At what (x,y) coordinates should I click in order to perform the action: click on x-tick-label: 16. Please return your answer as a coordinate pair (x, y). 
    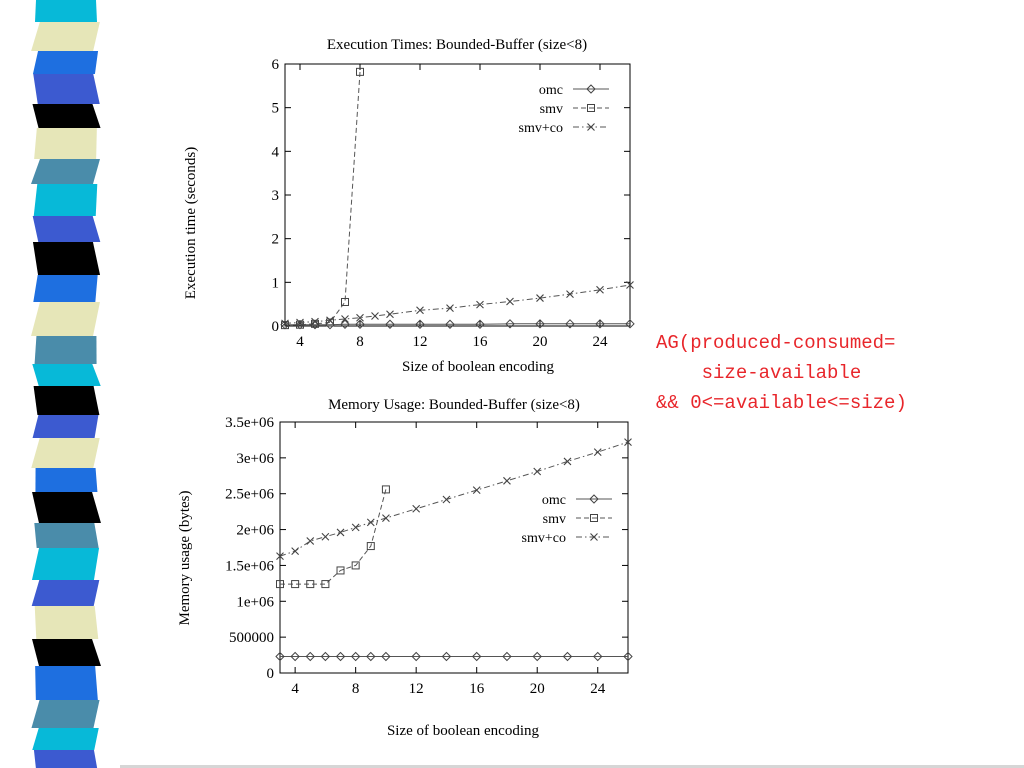
    Looking at the image, I should click on (477, 689).